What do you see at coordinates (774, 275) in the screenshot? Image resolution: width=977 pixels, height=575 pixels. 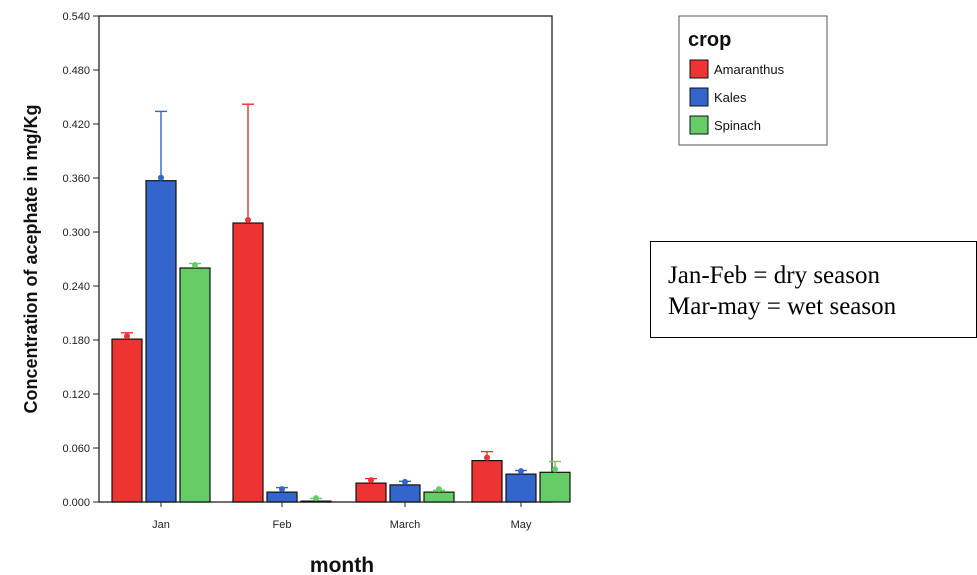 I see `season-note-line-dry: Jan-Feb = dry season` at bounding box center [774, 275].